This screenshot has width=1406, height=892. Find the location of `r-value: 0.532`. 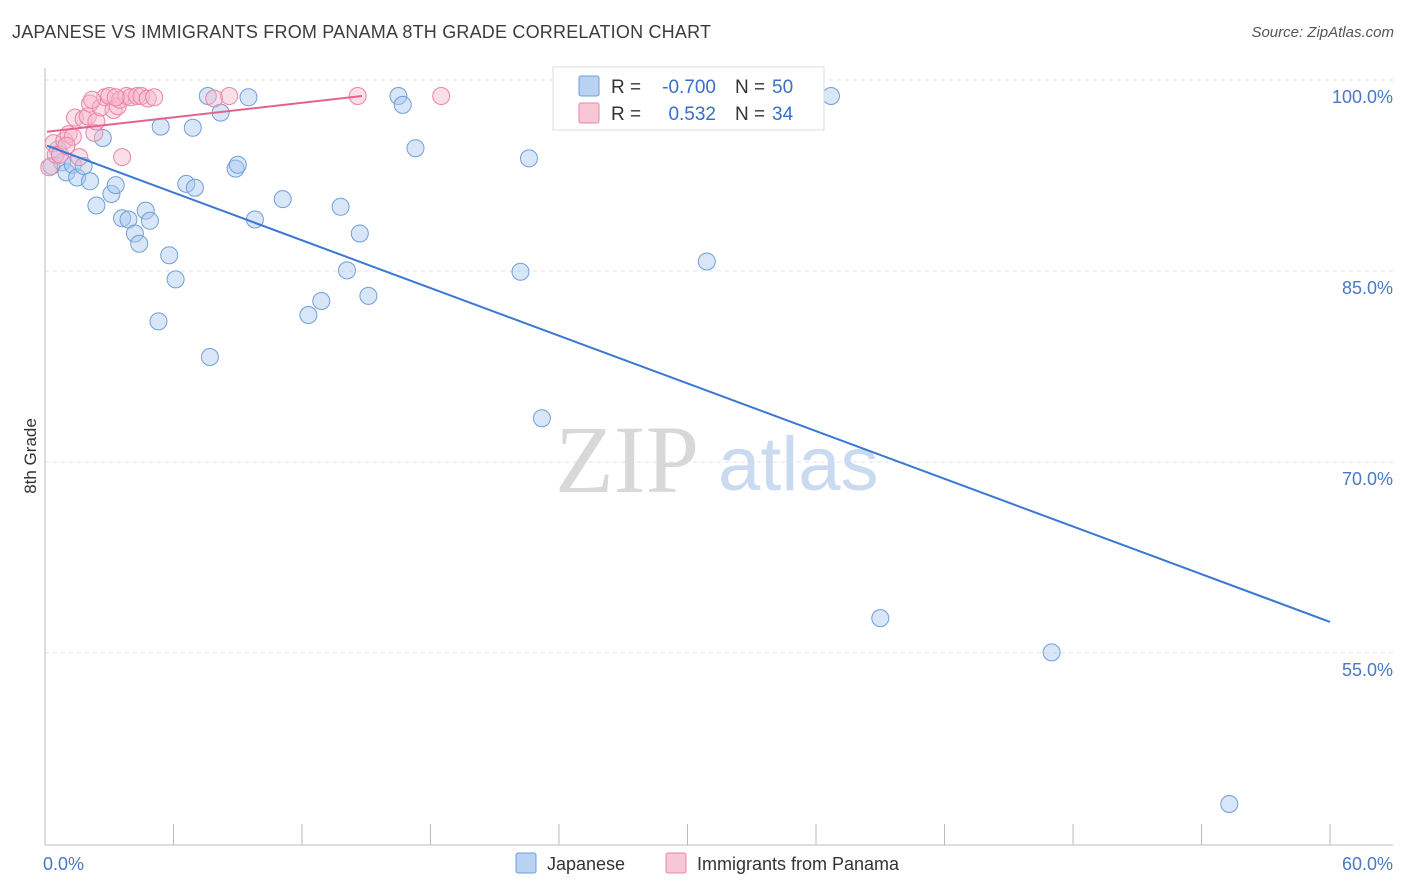

r-value: 0.532 is located at coordinates (692, 114).